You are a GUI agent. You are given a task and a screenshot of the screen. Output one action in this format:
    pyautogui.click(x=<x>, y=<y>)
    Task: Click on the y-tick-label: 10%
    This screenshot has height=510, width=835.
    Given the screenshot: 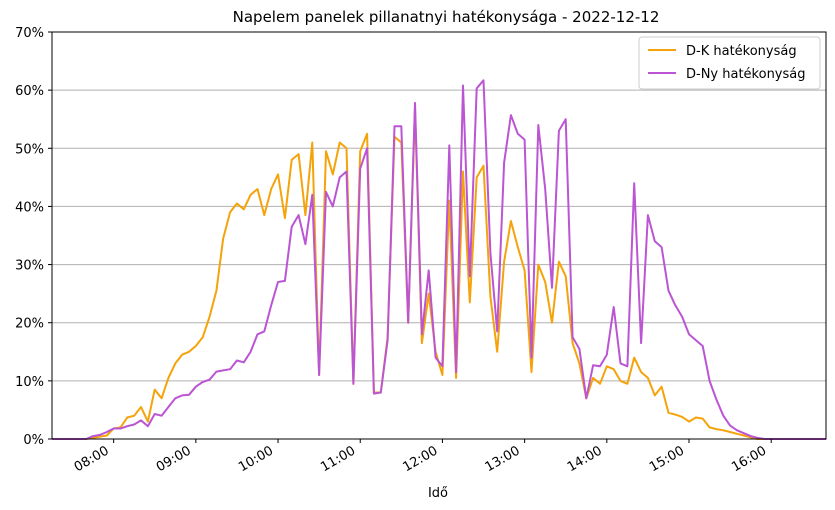 What is the action you would take?
    pyautogui.click(x=29, y=382)
    